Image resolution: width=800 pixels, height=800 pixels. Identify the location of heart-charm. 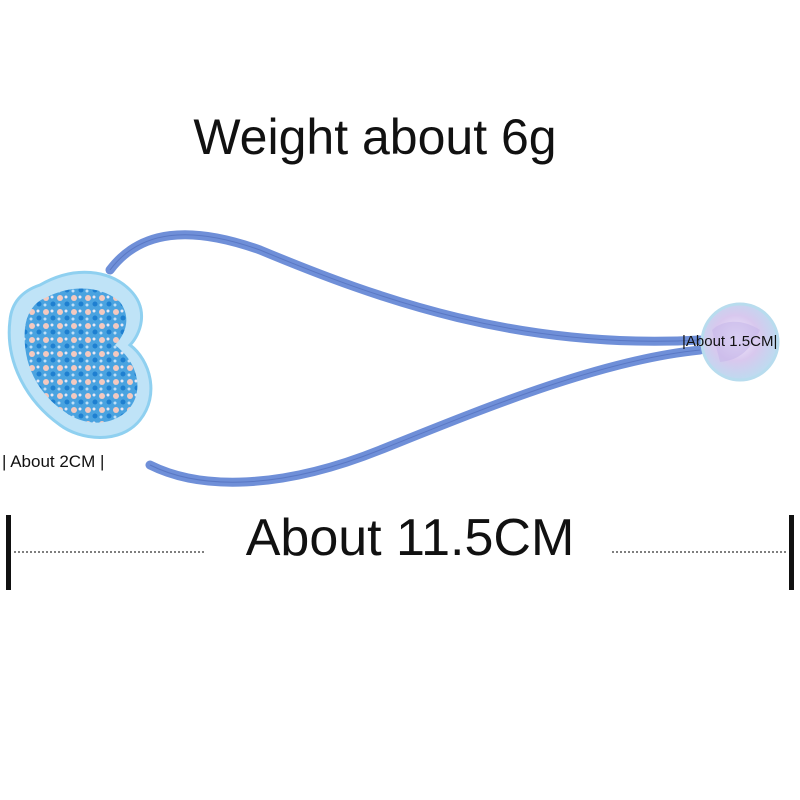
(80, 354).